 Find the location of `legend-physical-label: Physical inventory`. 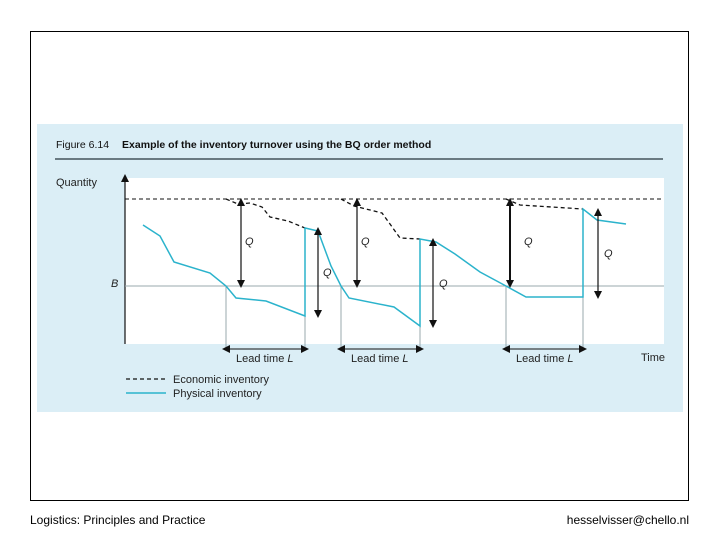

legend-physical-label: Physical inventory is located at coordinates (217, 394).